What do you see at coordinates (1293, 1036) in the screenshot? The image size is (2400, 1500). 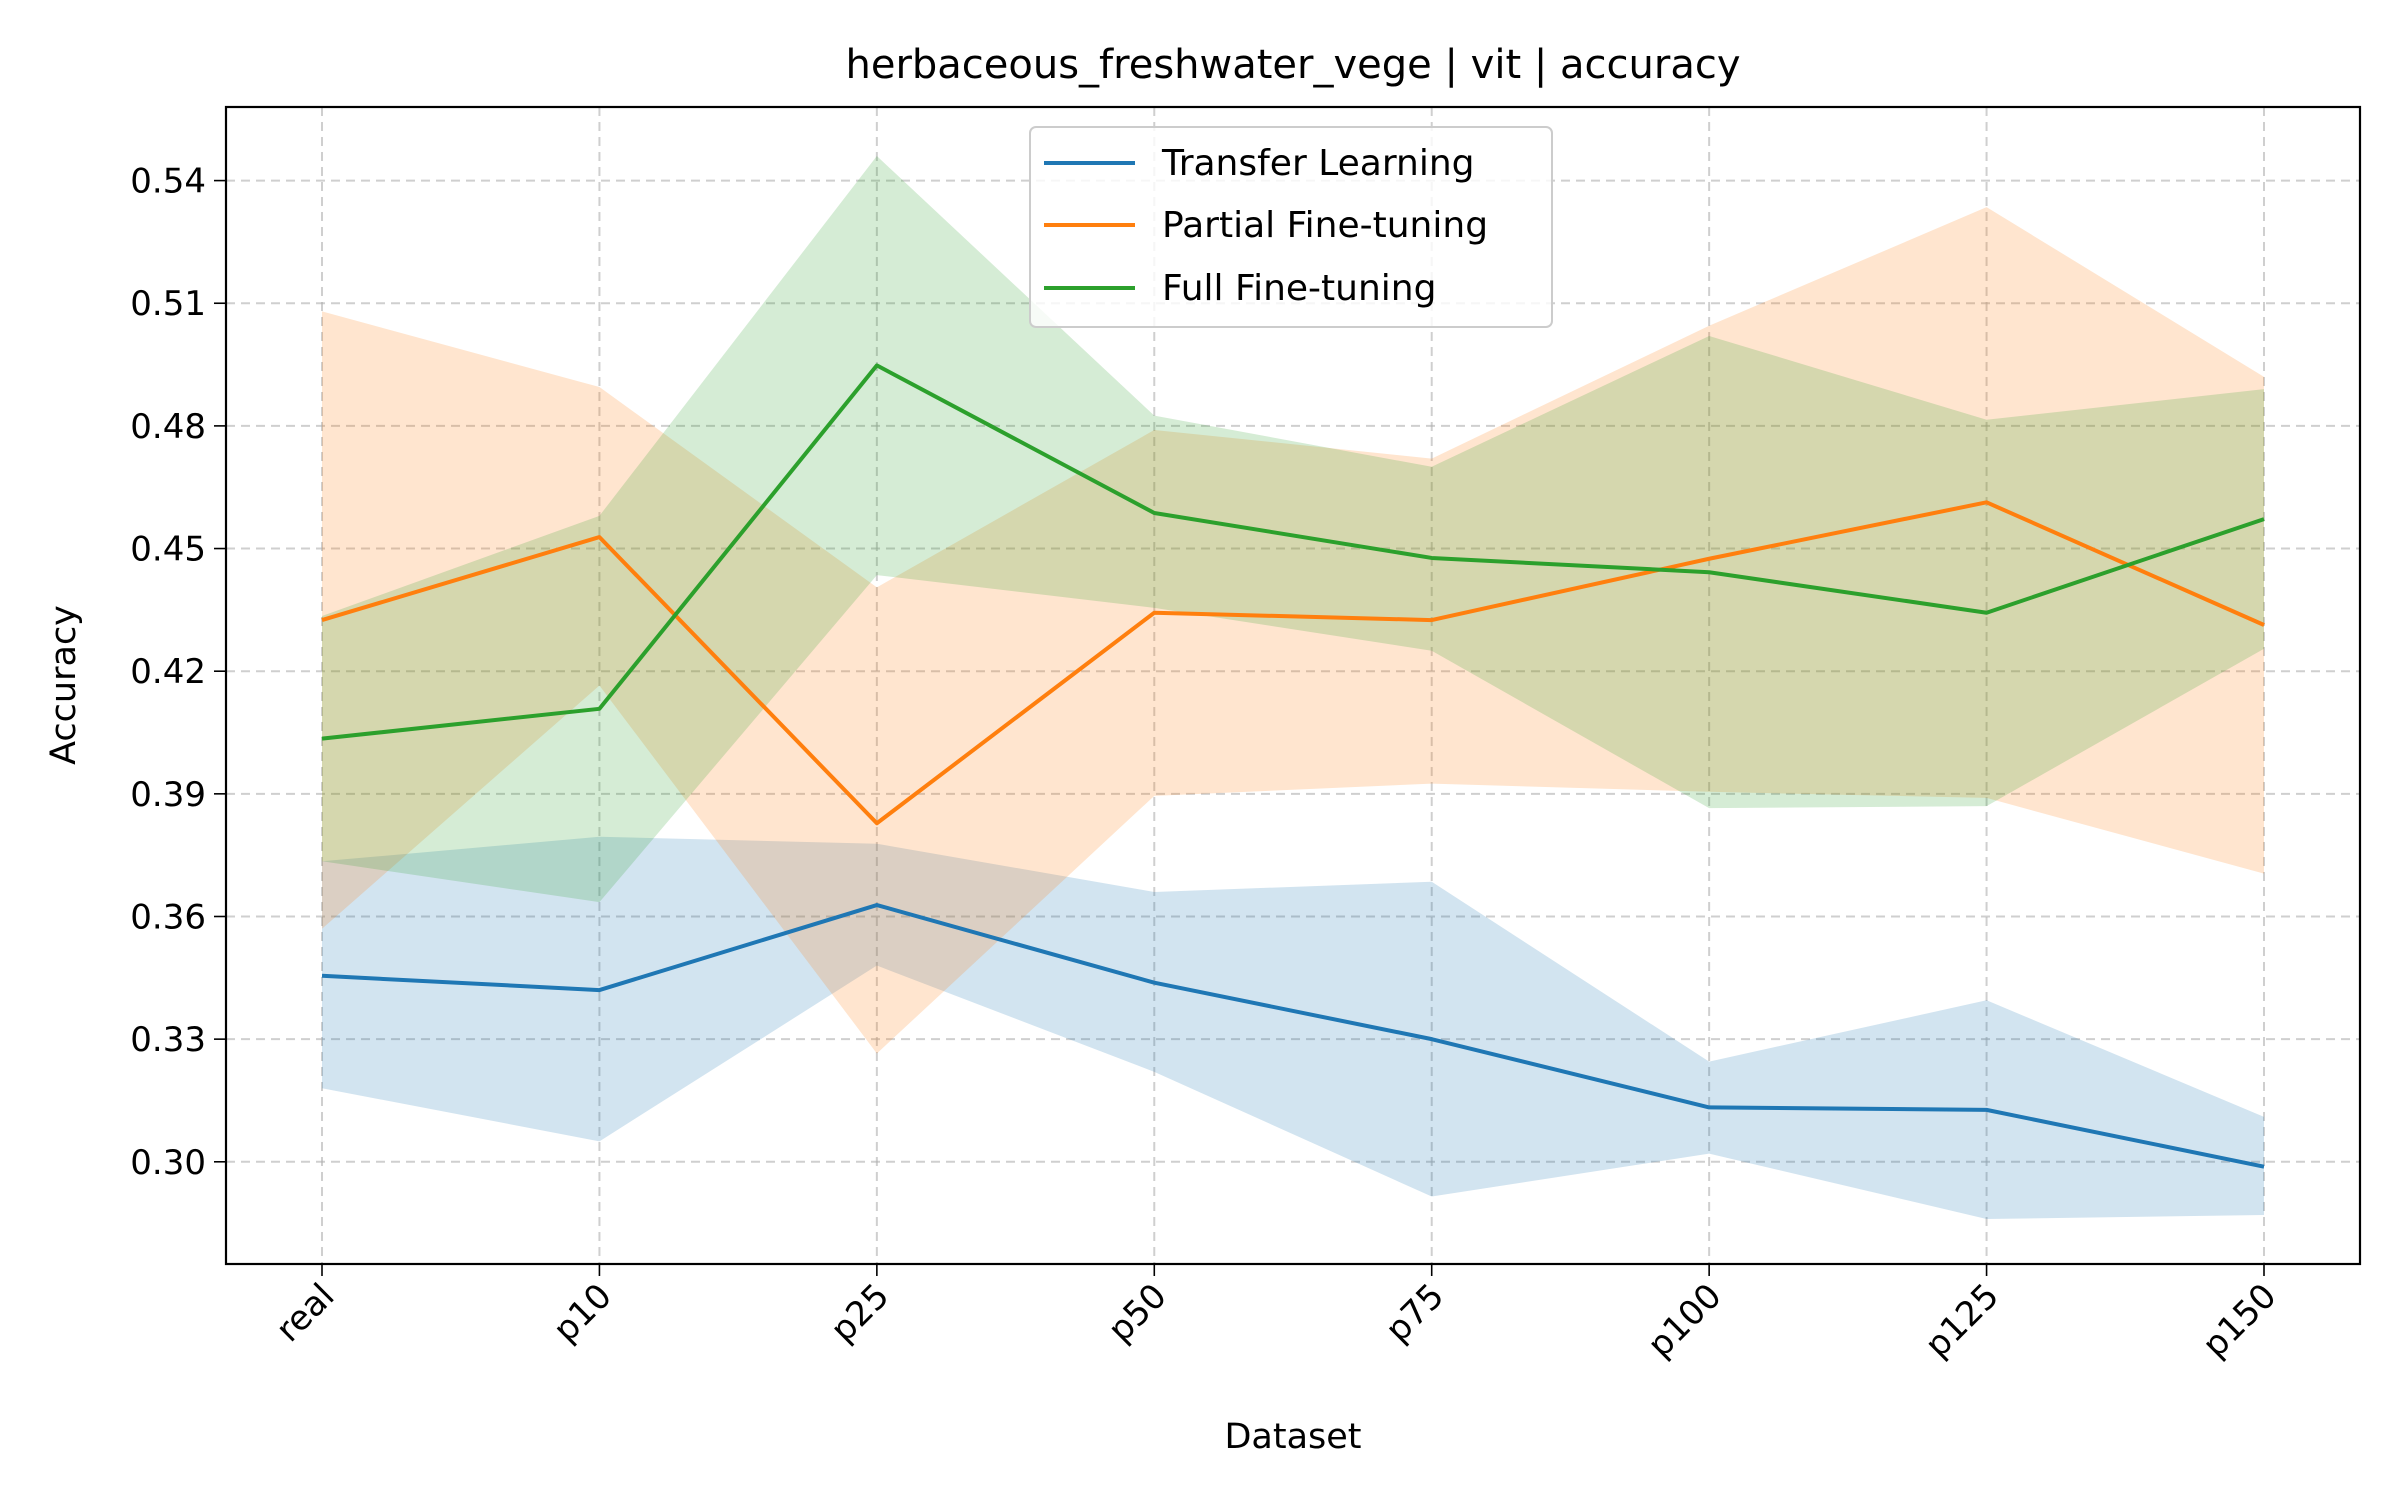 I see `line-transfer-learning` at bounding box center [1293, 1036].